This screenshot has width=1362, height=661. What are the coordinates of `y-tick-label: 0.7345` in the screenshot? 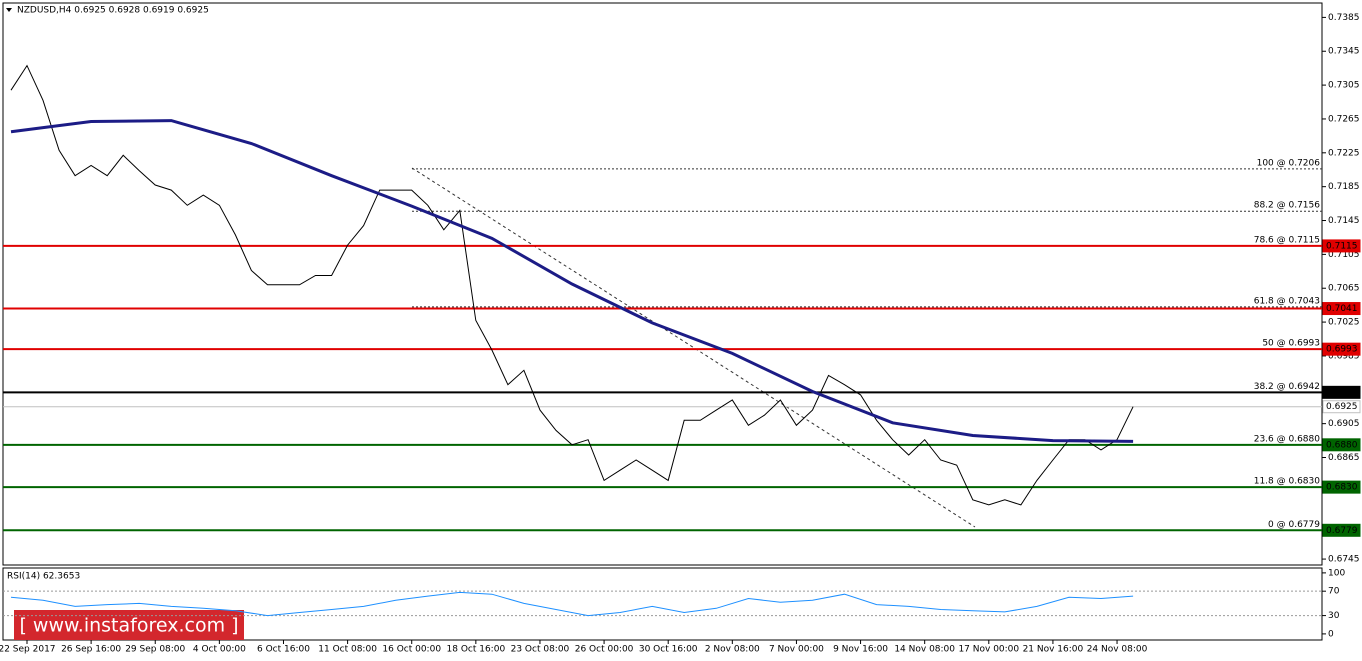 It's located at (1344, 52).